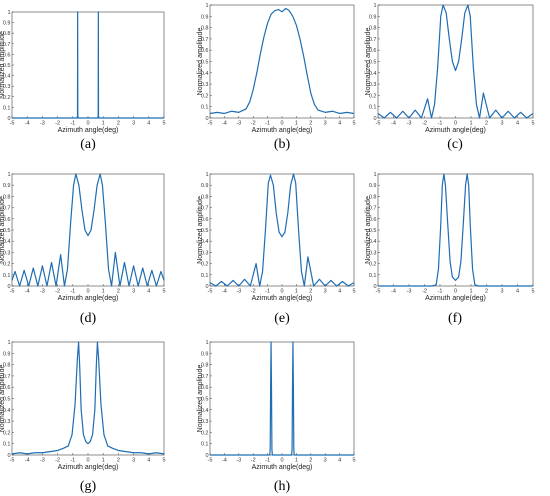 The image size is (550, 496). What do you see at coordinates (88, 130) in the screenshot?
I see `x-axis-label: Azimuth angle(deg)` at bounding box center [88, 130].